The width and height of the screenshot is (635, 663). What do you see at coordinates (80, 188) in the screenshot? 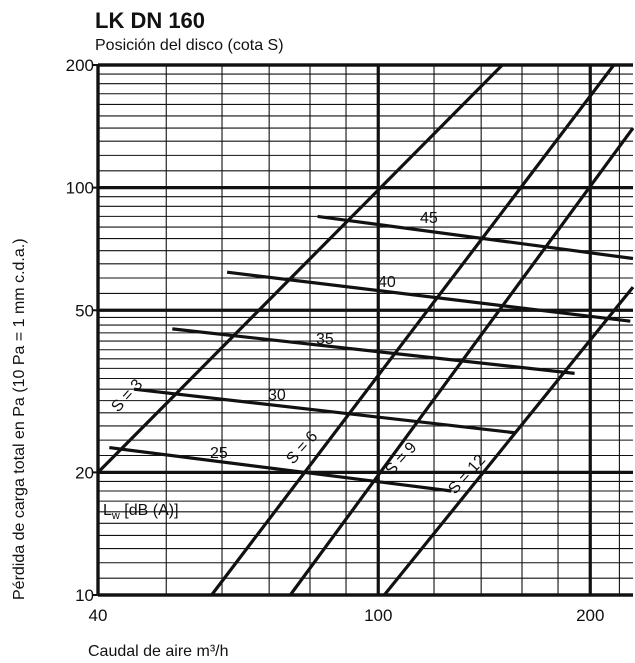
I see `y-tick-label: 100` at bounding box center [80, 188].